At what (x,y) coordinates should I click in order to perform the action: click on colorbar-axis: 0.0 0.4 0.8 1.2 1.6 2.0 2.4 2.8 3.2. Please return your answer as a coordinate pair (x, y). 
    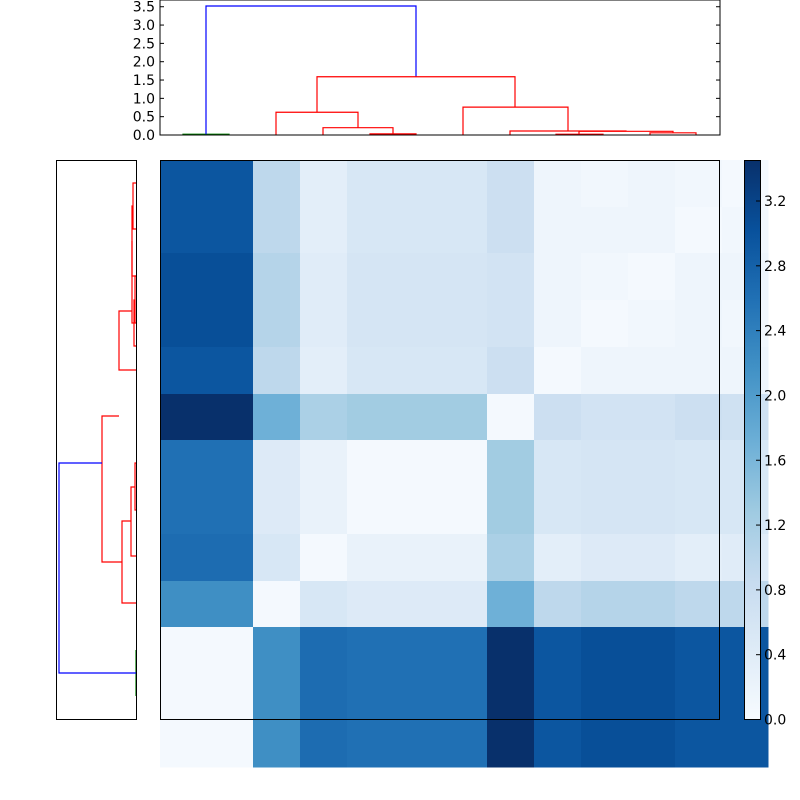
    Looking at the image, I should click on (771, 461).